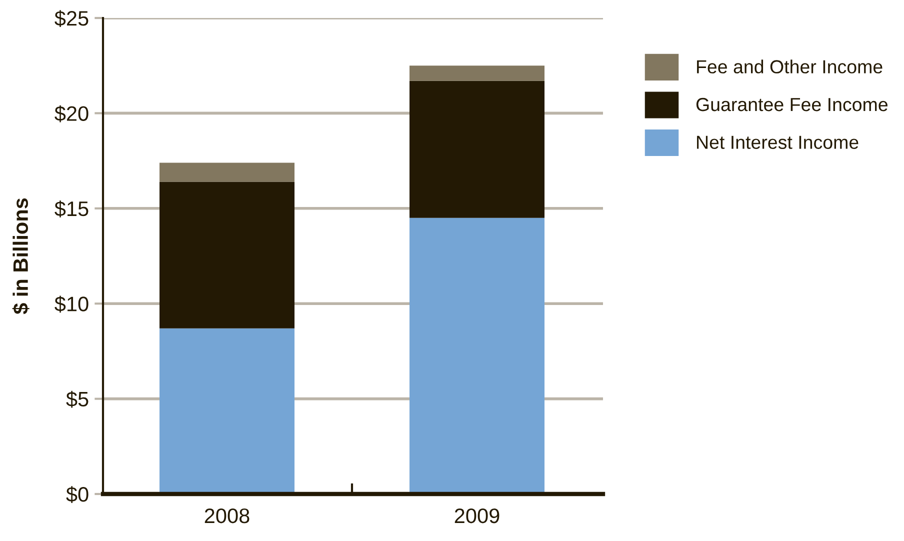 This screenshot has height=541, width=904. Describe the element at coordinates (71, 304) in the screenshot. I see `y-tick-label: $10` at that location.